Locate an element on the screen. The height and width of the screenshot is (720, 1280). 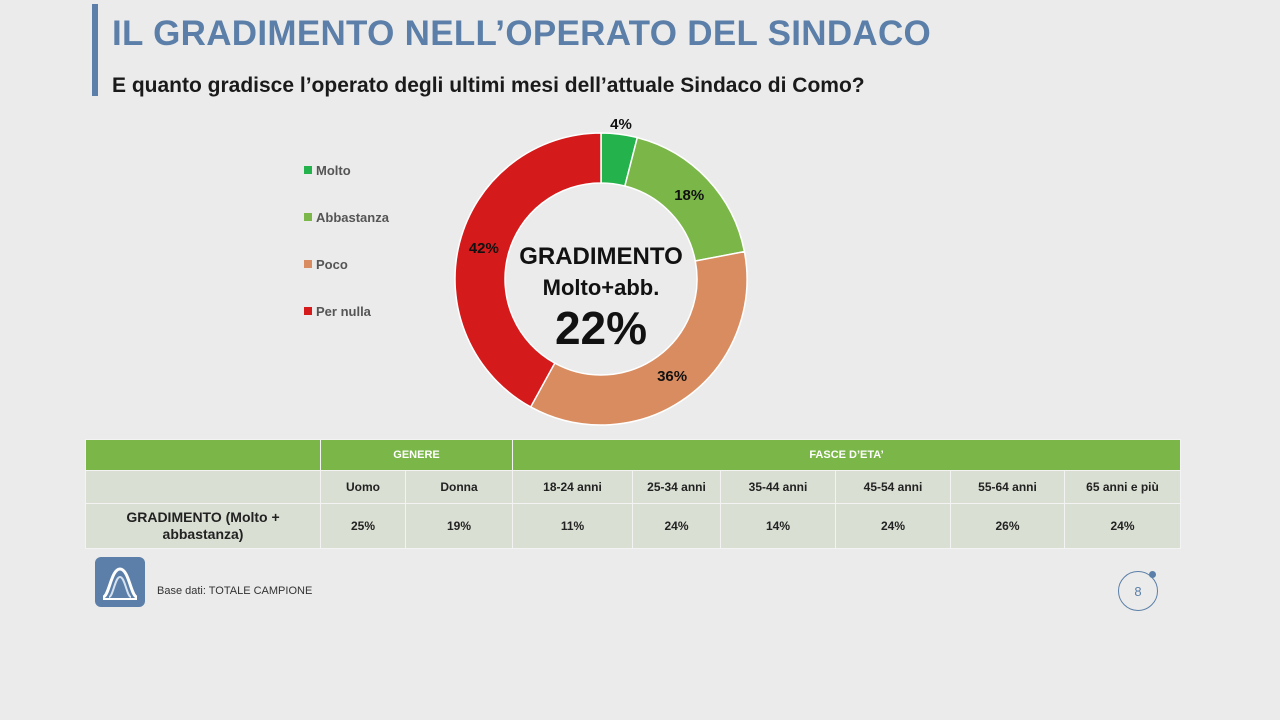
header-blank-cell is located at coordinates (203, 487).